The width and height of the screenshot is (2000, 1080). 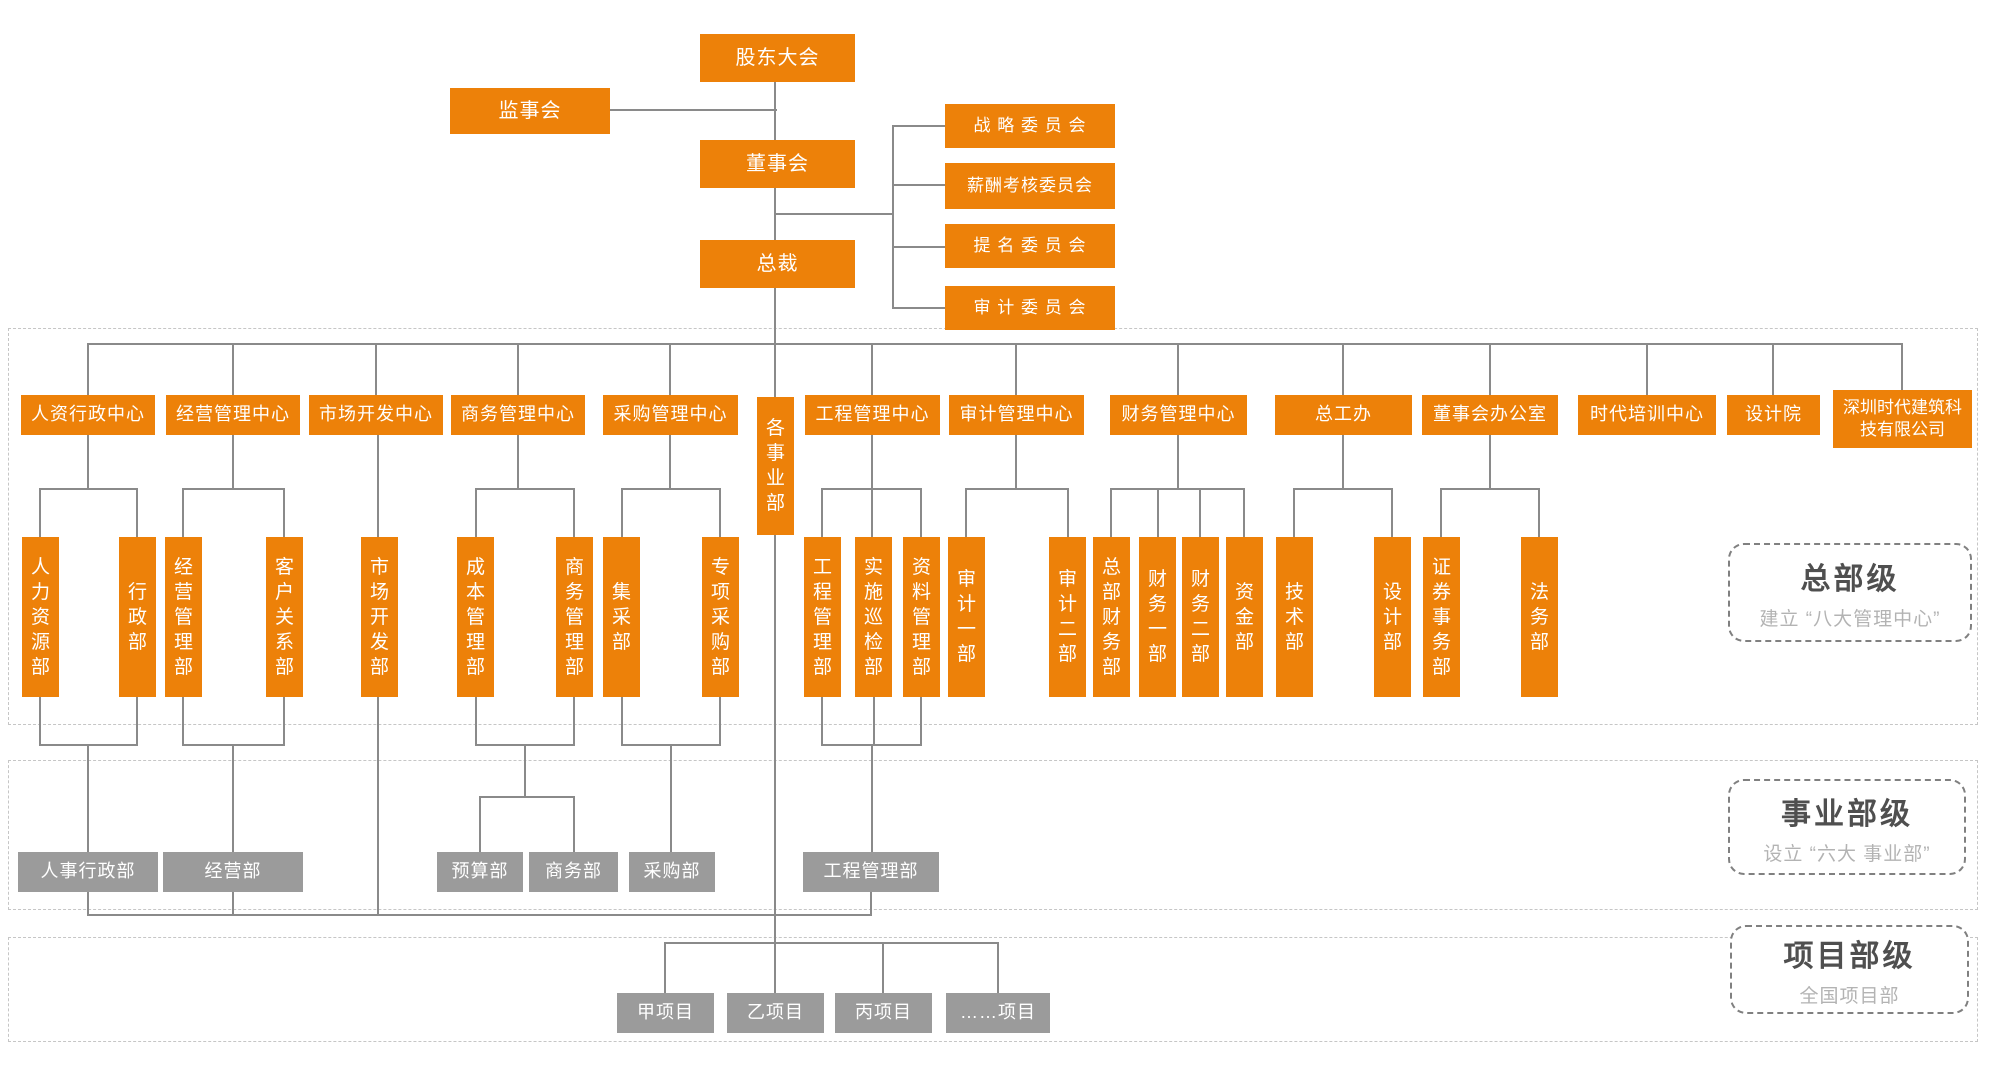 I want to click on dept-finance-one: 财务一部, so click(x=1157, y=617).